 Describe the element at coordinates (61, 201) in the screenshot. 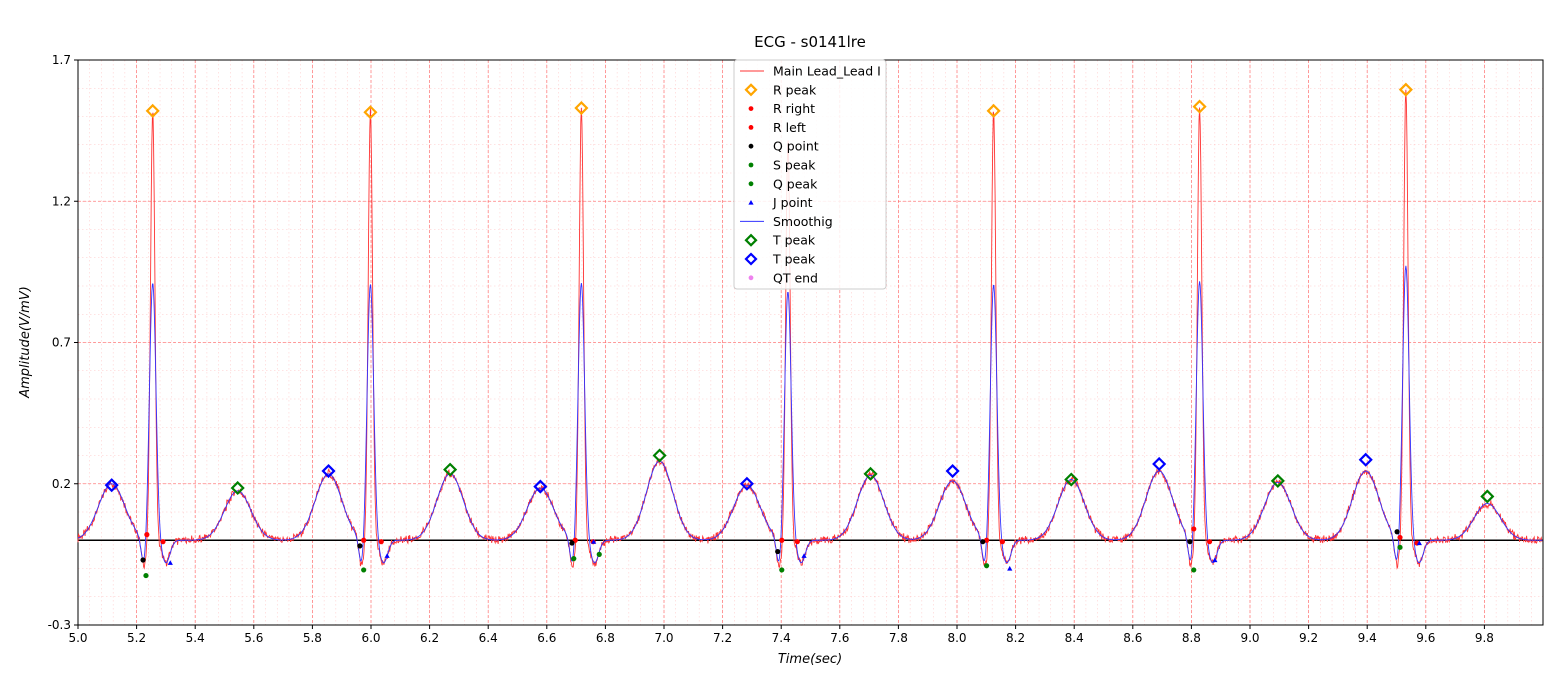

I see `y-tick-label: 1.2` at that location.